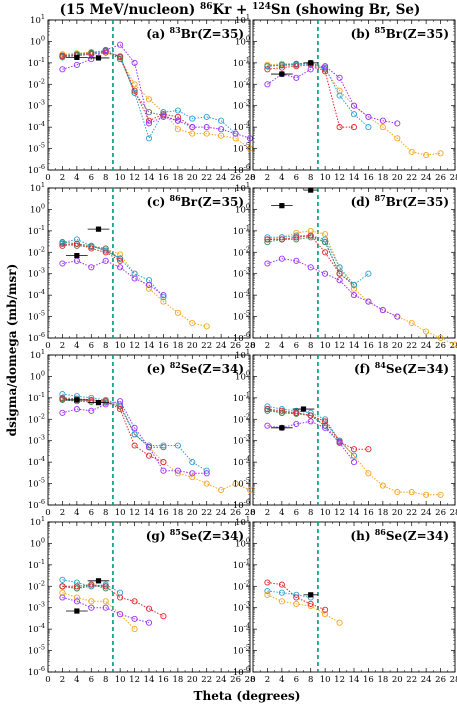 The height and width of the screenshot is (705, 457). I want to click on panel-label: (h) 86Se(Z=34), so click(399, 535).